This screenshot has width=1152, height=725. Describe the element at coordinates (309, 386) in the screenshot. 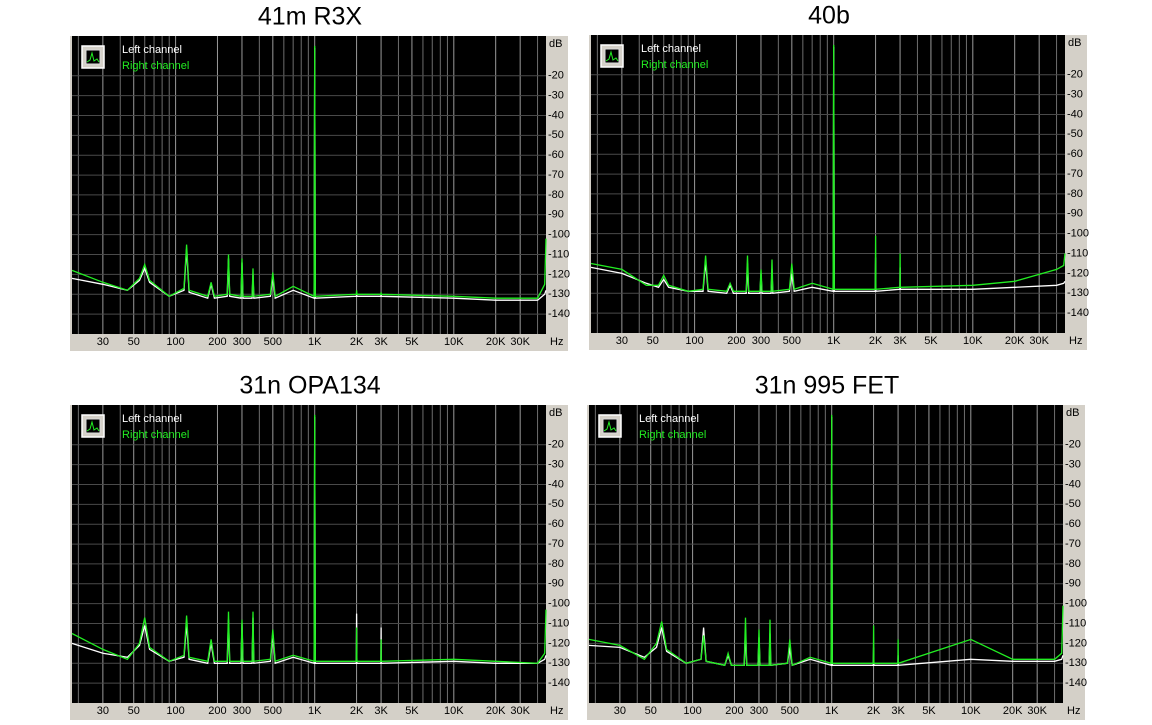

I see `chart-title: 31n OPA134` at that location.